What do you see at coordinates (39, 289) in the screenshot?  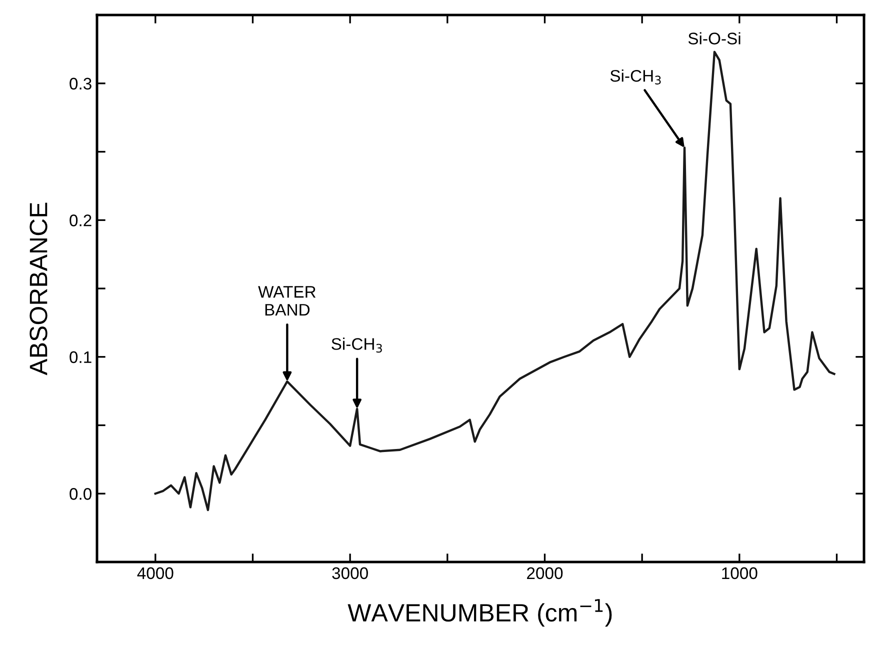 I see `y-axis-title: ABSORBANCE` at bounding box center [39, 289].